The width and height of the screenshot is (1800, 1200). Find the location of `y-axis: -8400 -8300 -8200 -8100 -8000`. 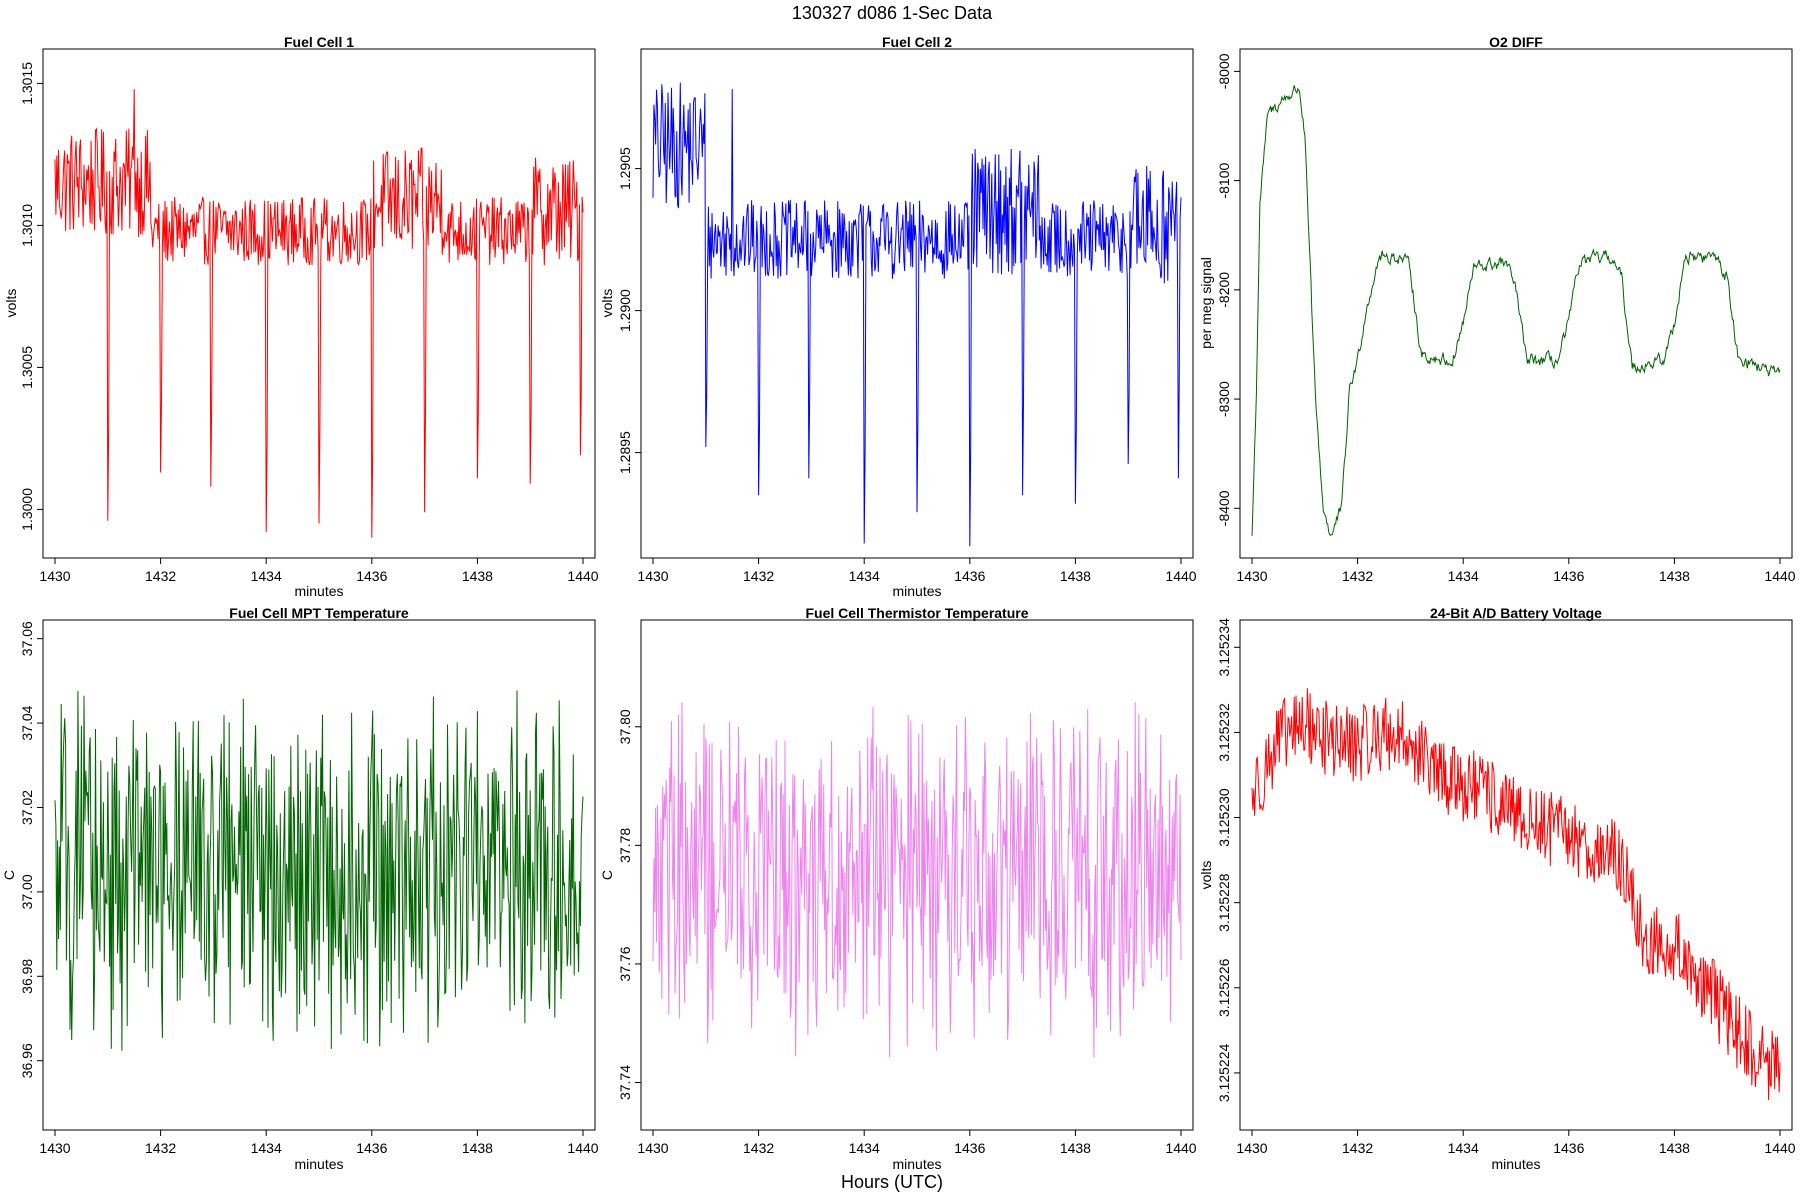

y-axis: -8400 -8300 -8200 -8100 -8000 is located at coordinates (1228, 289).